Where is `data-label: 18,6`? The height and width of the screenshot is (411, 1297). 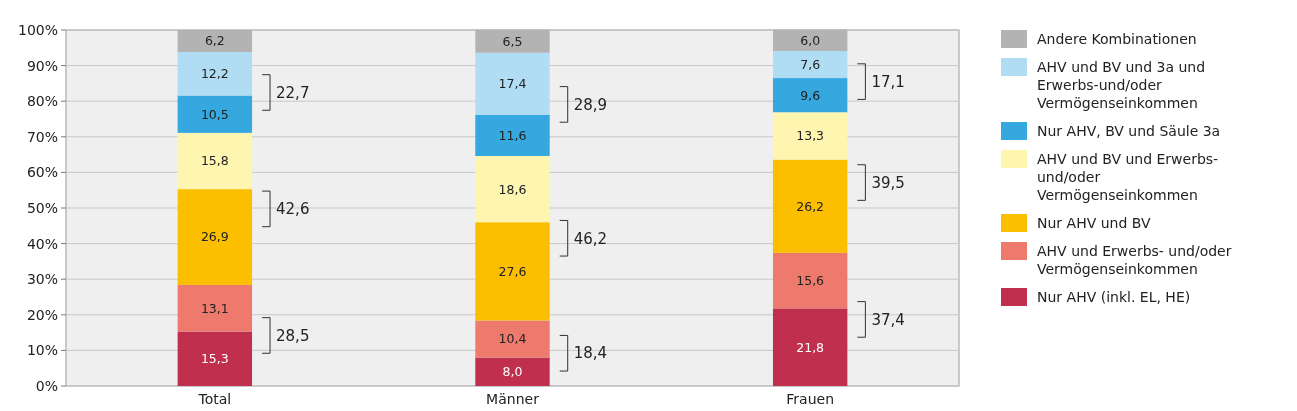
data-label: 18,6 is located at coordinates (512, 189).